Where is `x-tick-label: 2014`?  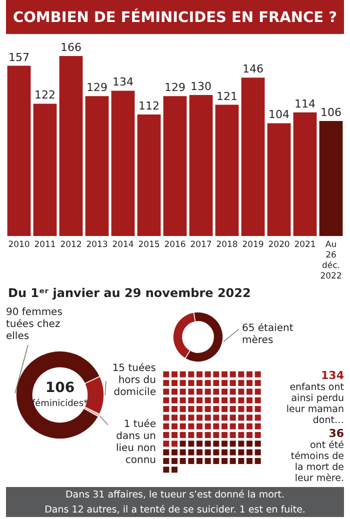 x-tick-label: 2014 is located at coordinates (123, 245).